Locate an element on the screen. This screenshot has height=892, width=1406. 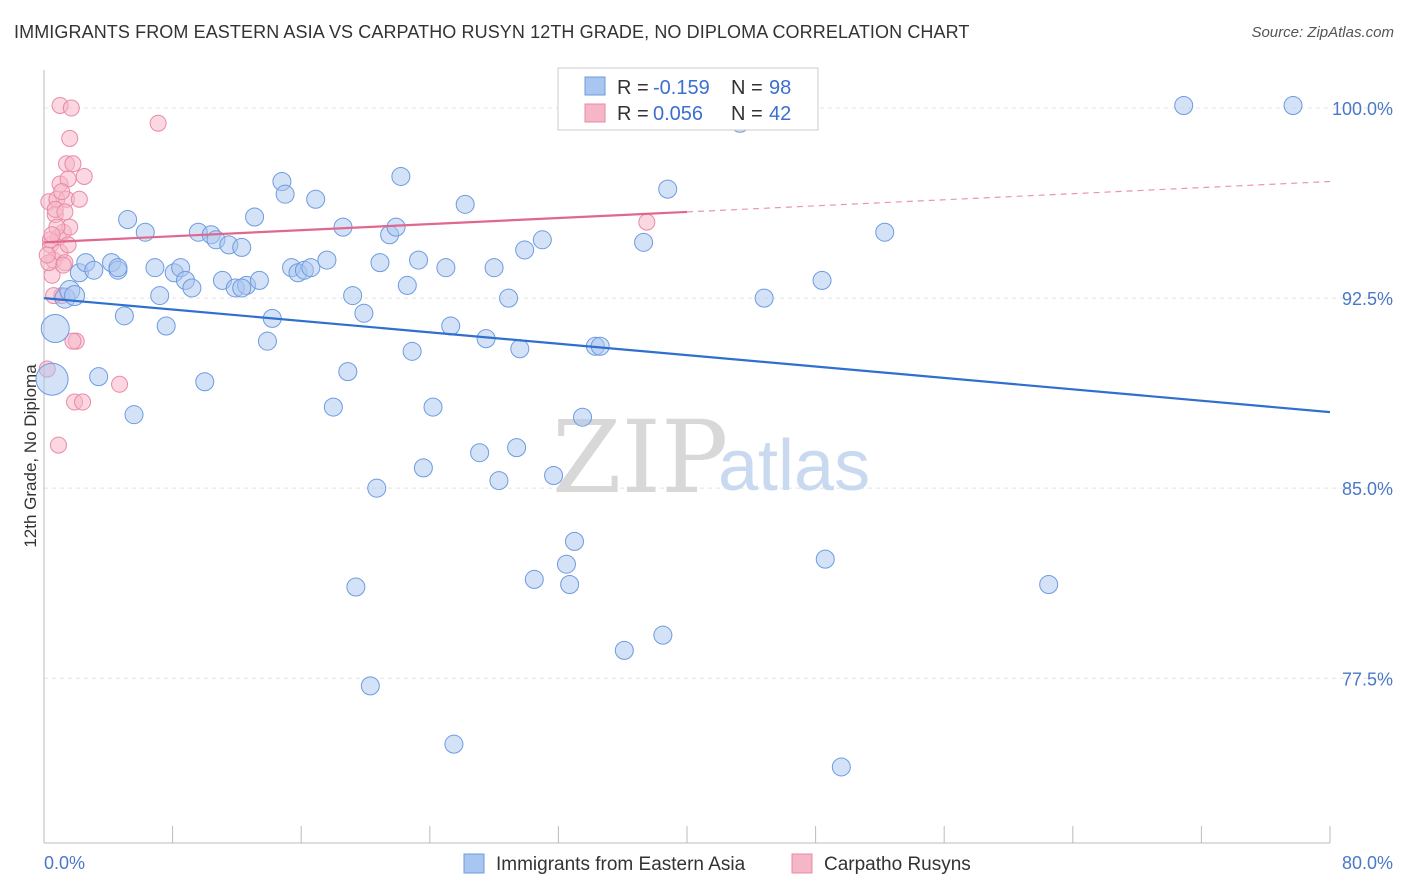
legend-r-value-2: 0.056 is located at coordinates (678, 114).